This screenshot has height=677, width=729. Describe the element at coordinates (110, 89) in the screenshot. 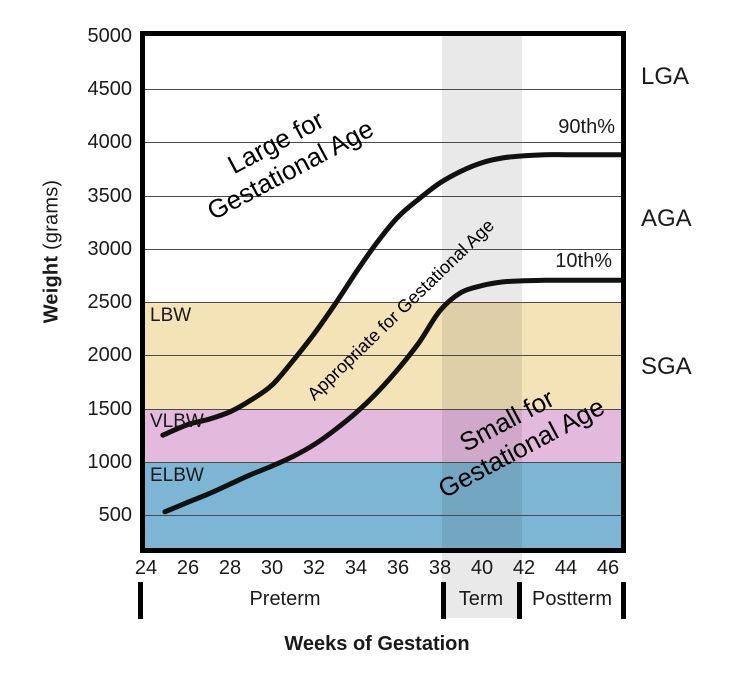

I see `y-tick-4500: 4500` at that location.